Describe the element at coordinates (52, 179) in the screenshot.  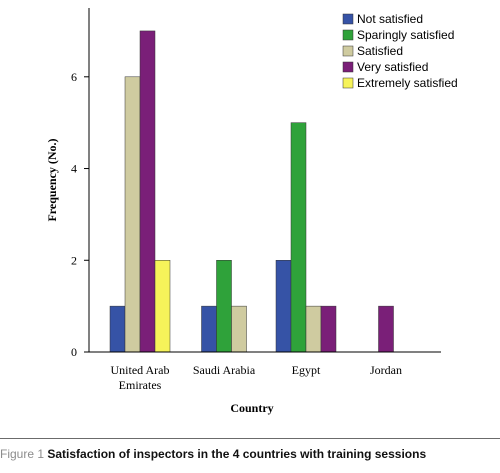
I see `y-axis-title: Frequency (No.)` at that location.